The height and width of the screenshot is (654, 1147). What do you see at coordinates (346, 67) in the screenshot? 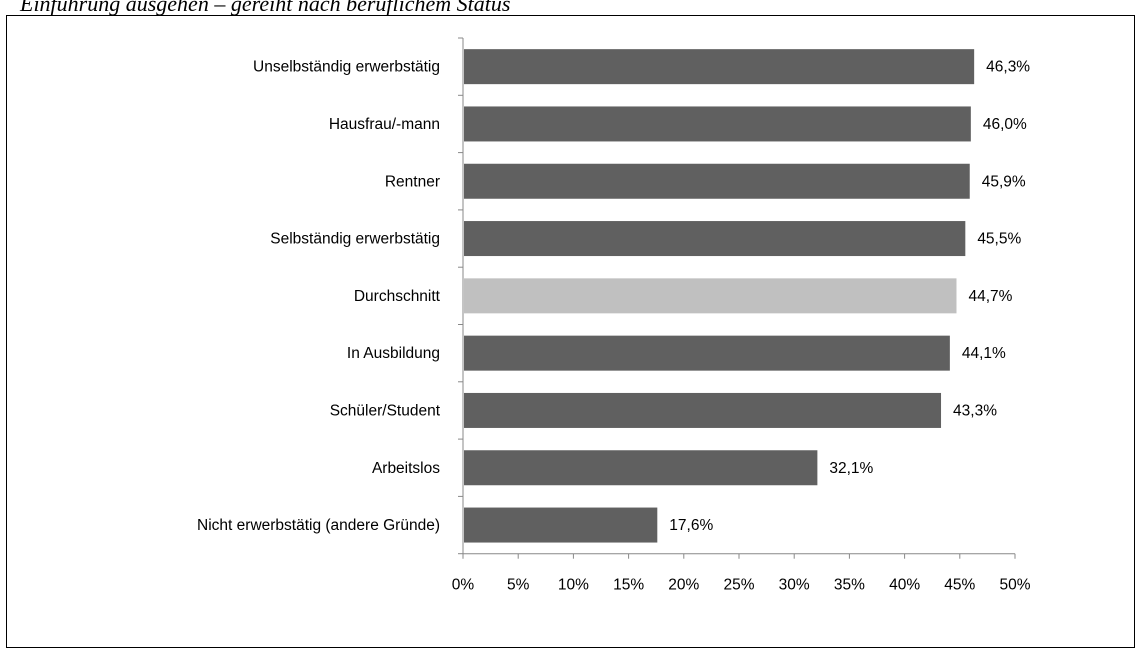
I see `category-label: Unselbständig erwerbstätig` at bounding box center [346, 67].